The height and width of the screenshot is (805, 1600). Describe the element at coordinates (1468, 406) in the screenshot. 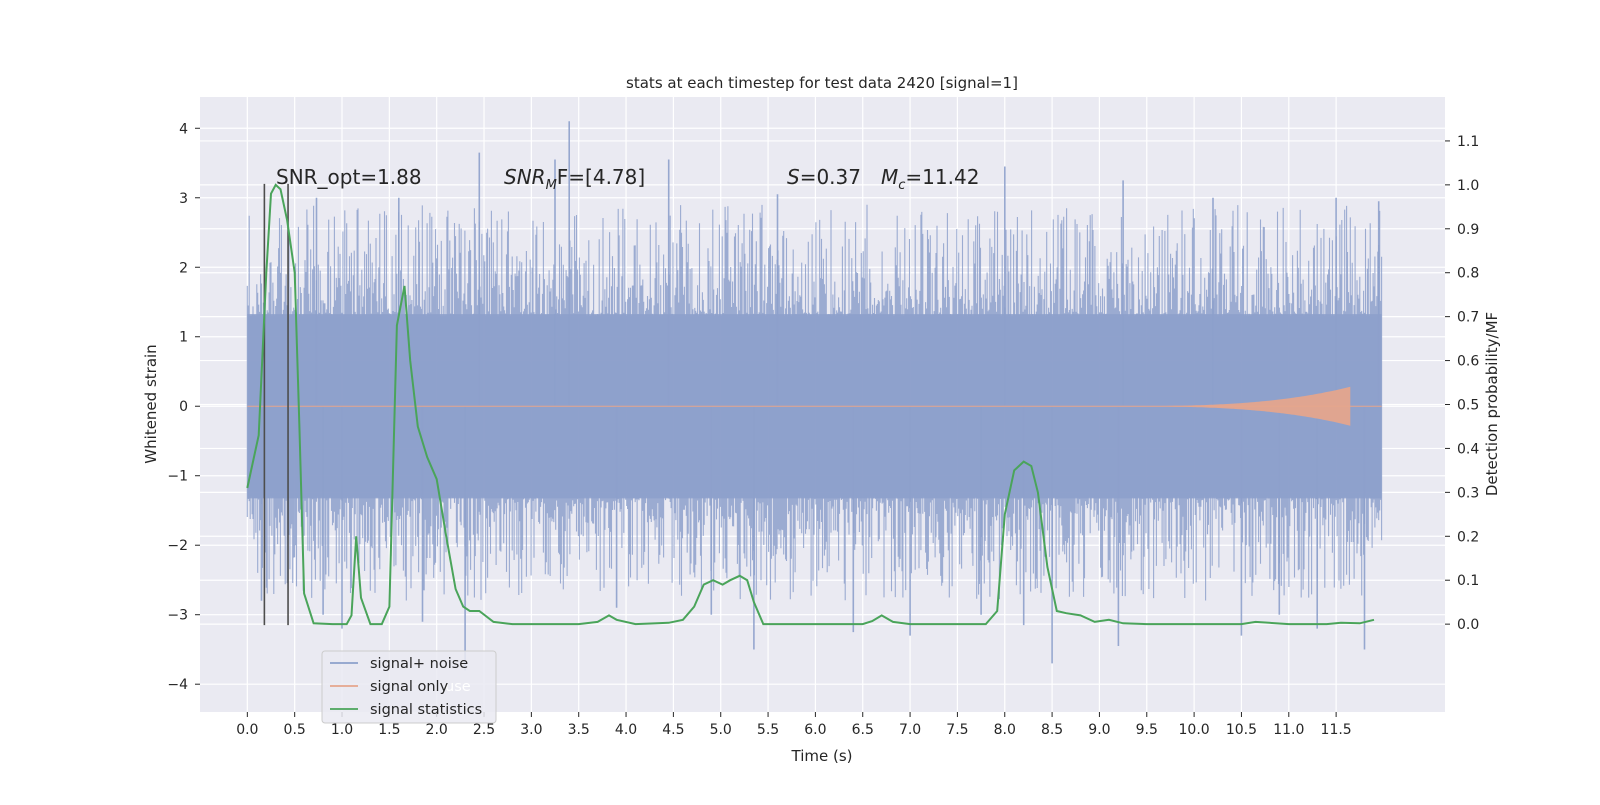

I see `y-tick-label-right: 0.5` at that location.